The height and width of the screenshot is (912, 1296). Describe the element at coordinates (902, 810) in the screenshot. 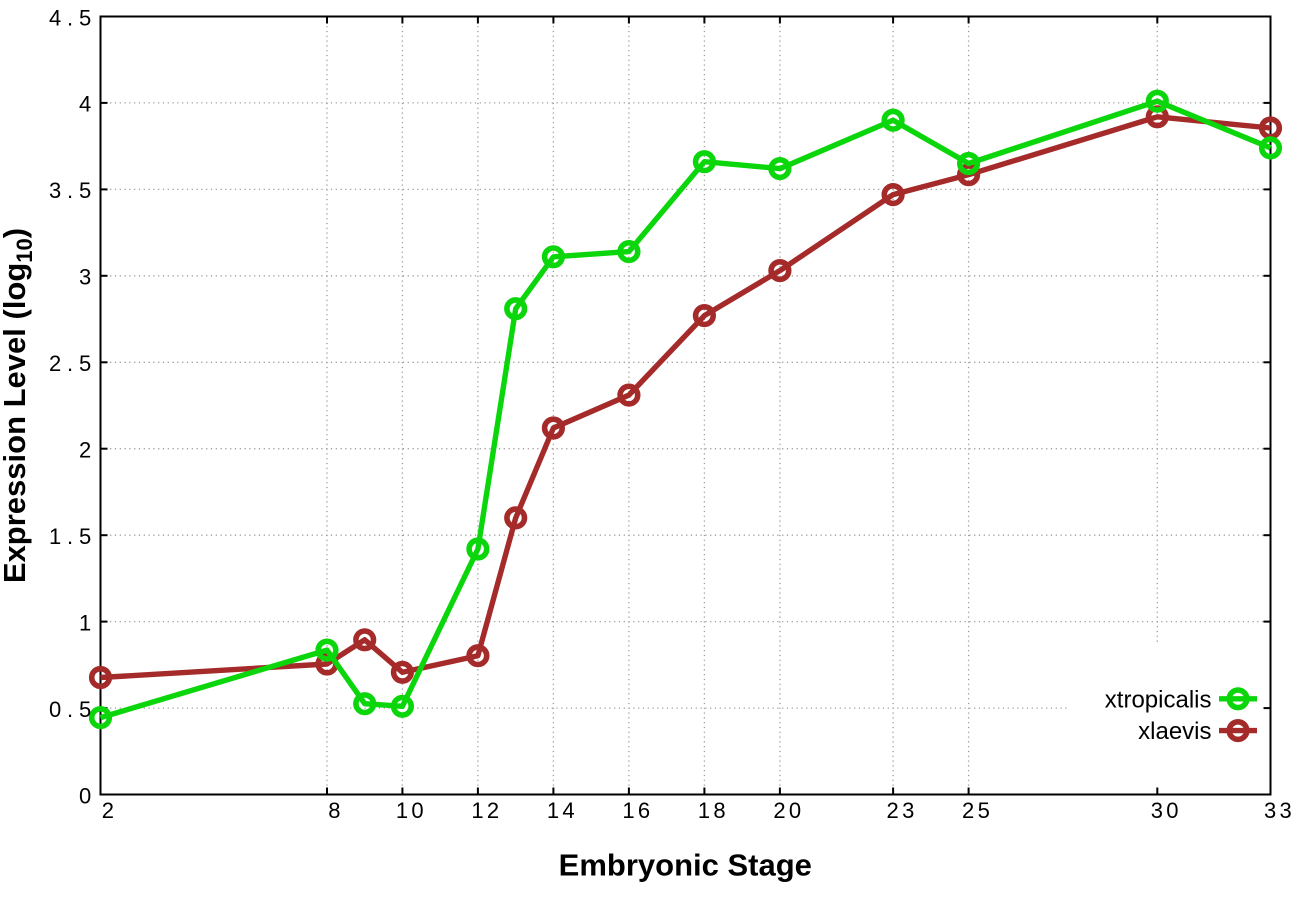

I see `svg-text: 23` at that location.